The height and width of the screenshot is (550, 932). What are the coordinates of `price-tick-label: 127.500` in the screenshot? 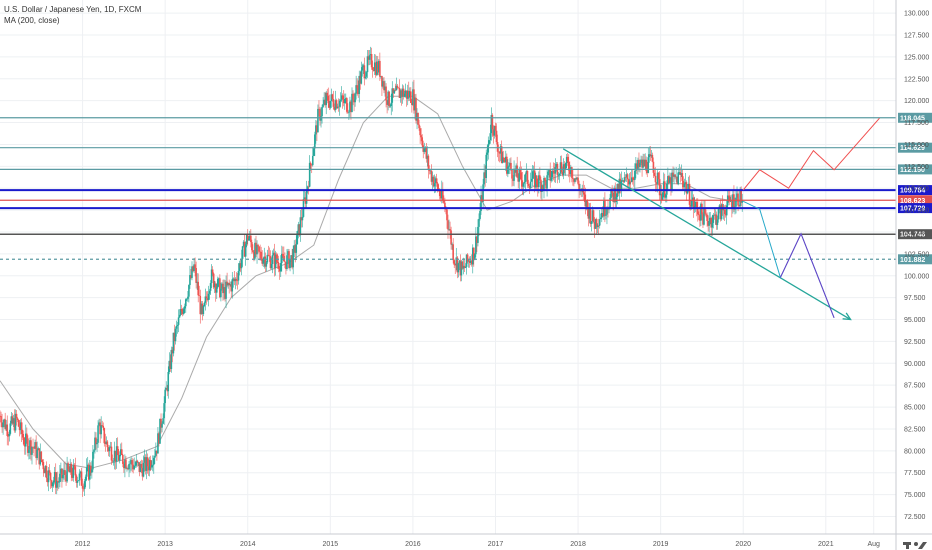 It's located at (916, 36).